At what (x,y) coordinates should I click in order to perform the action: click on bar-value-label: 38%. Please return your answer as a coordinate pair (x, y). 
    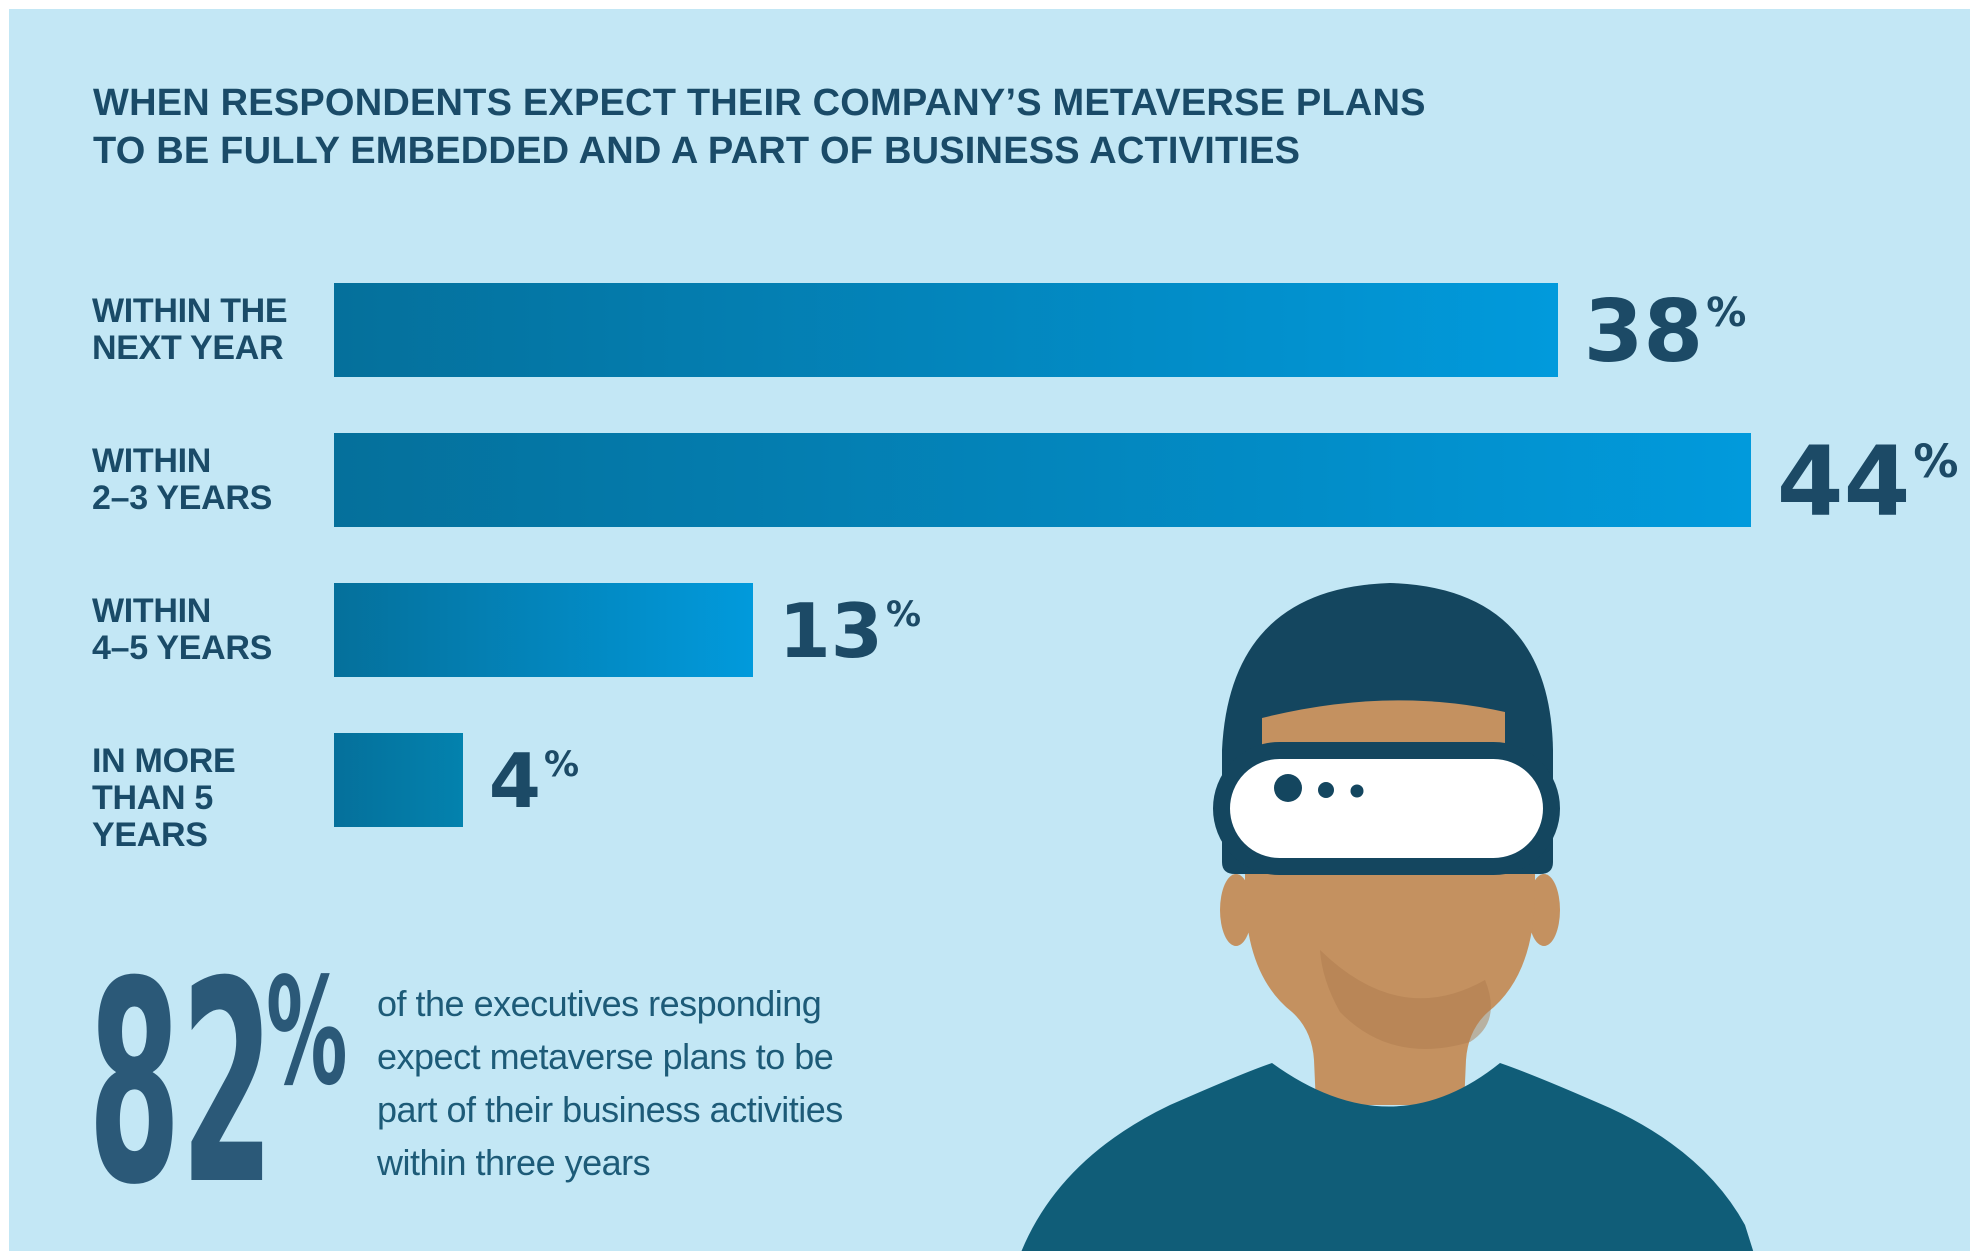
    Looking at the image, I should click on (1665, 332).